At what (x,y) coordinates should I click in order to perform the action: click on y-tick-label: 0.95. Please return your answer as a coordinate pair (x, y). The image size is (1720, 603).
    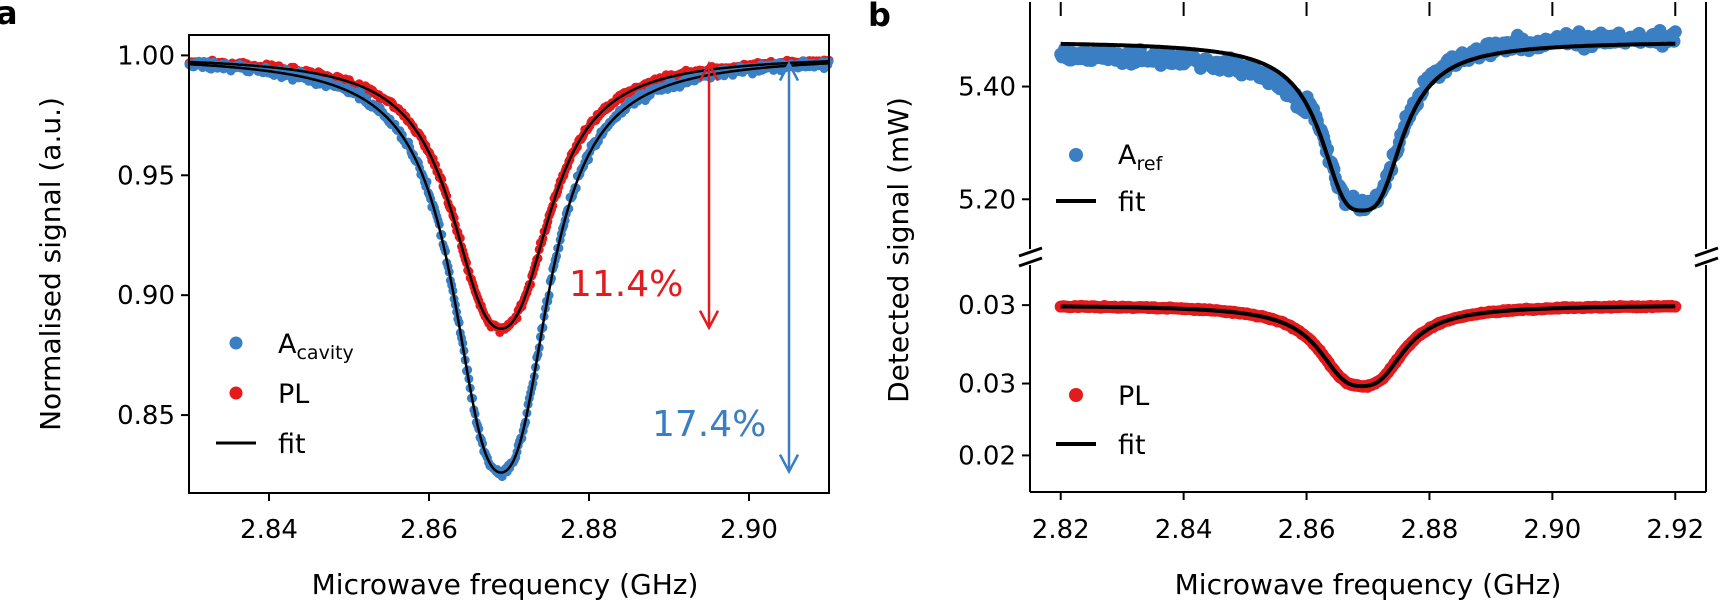
    Looking at the image, I should click on (146, 176).